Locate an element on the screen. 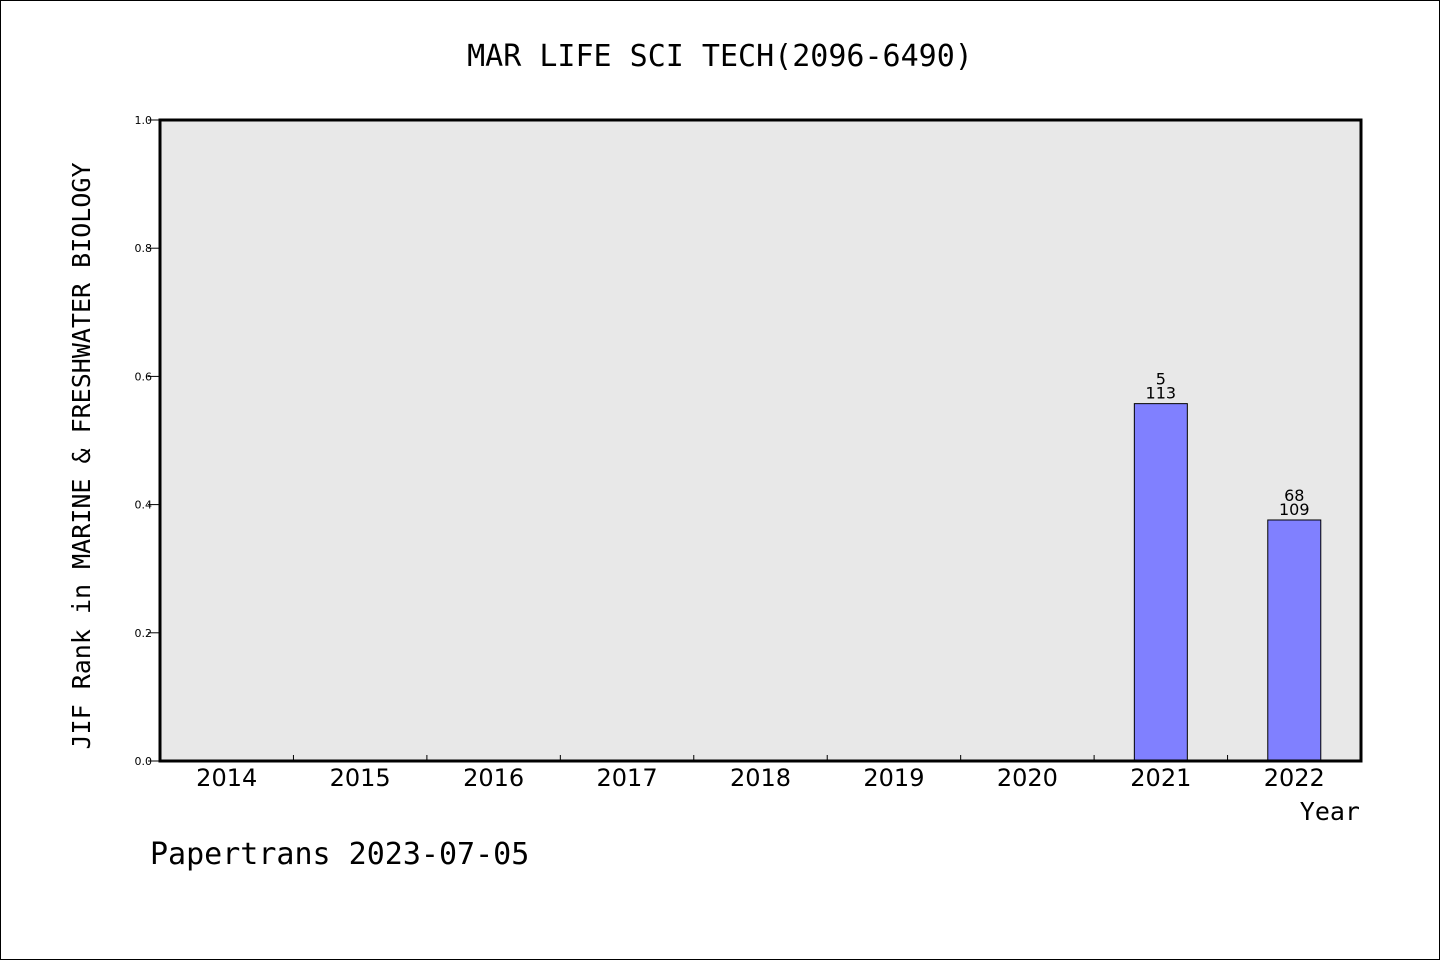  y-tick-label: 0.8 is located at coordinates (144, 248).